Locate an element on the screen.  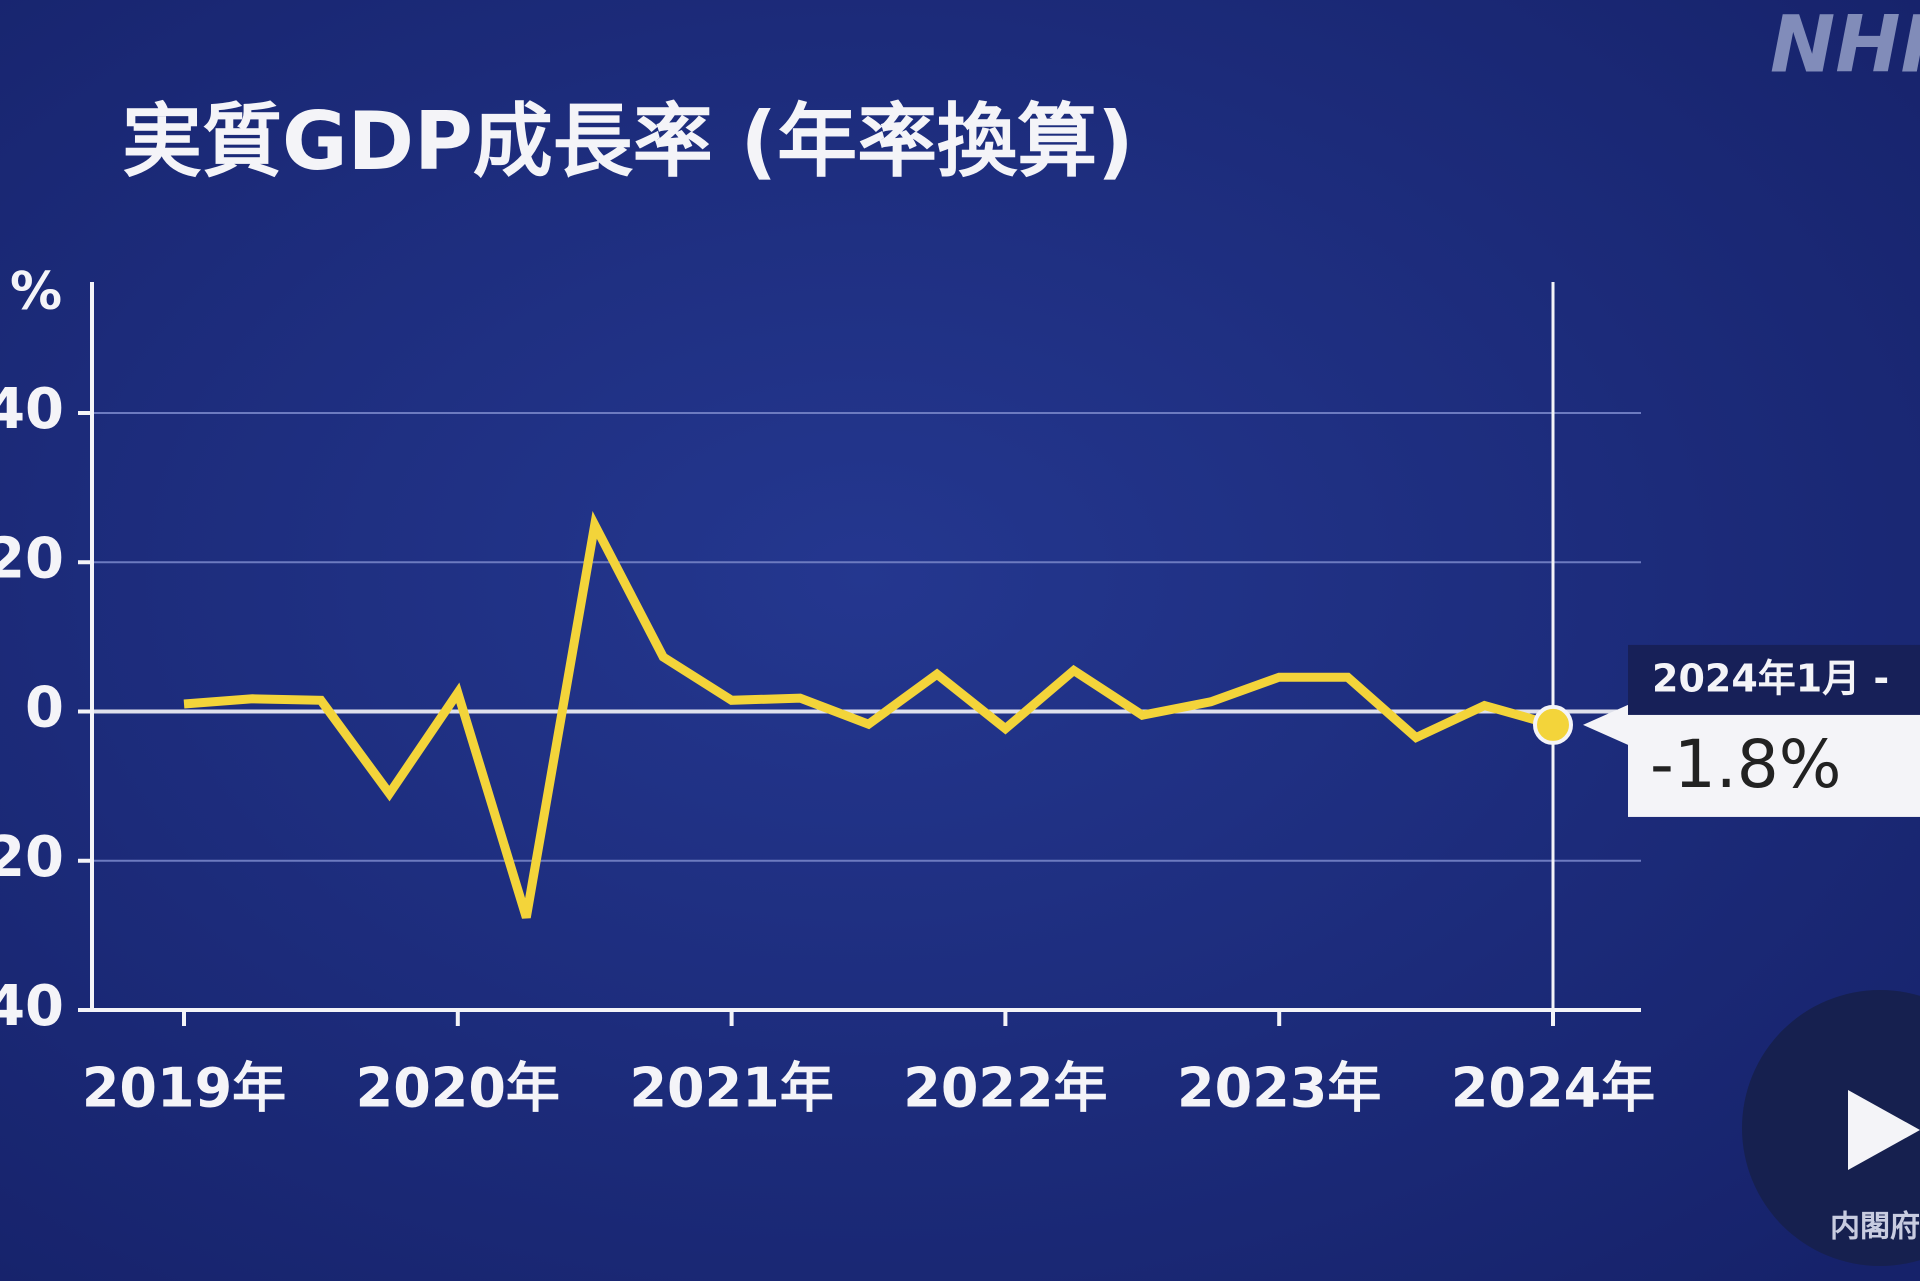
play-button is located at coordinates (1831, 1128).